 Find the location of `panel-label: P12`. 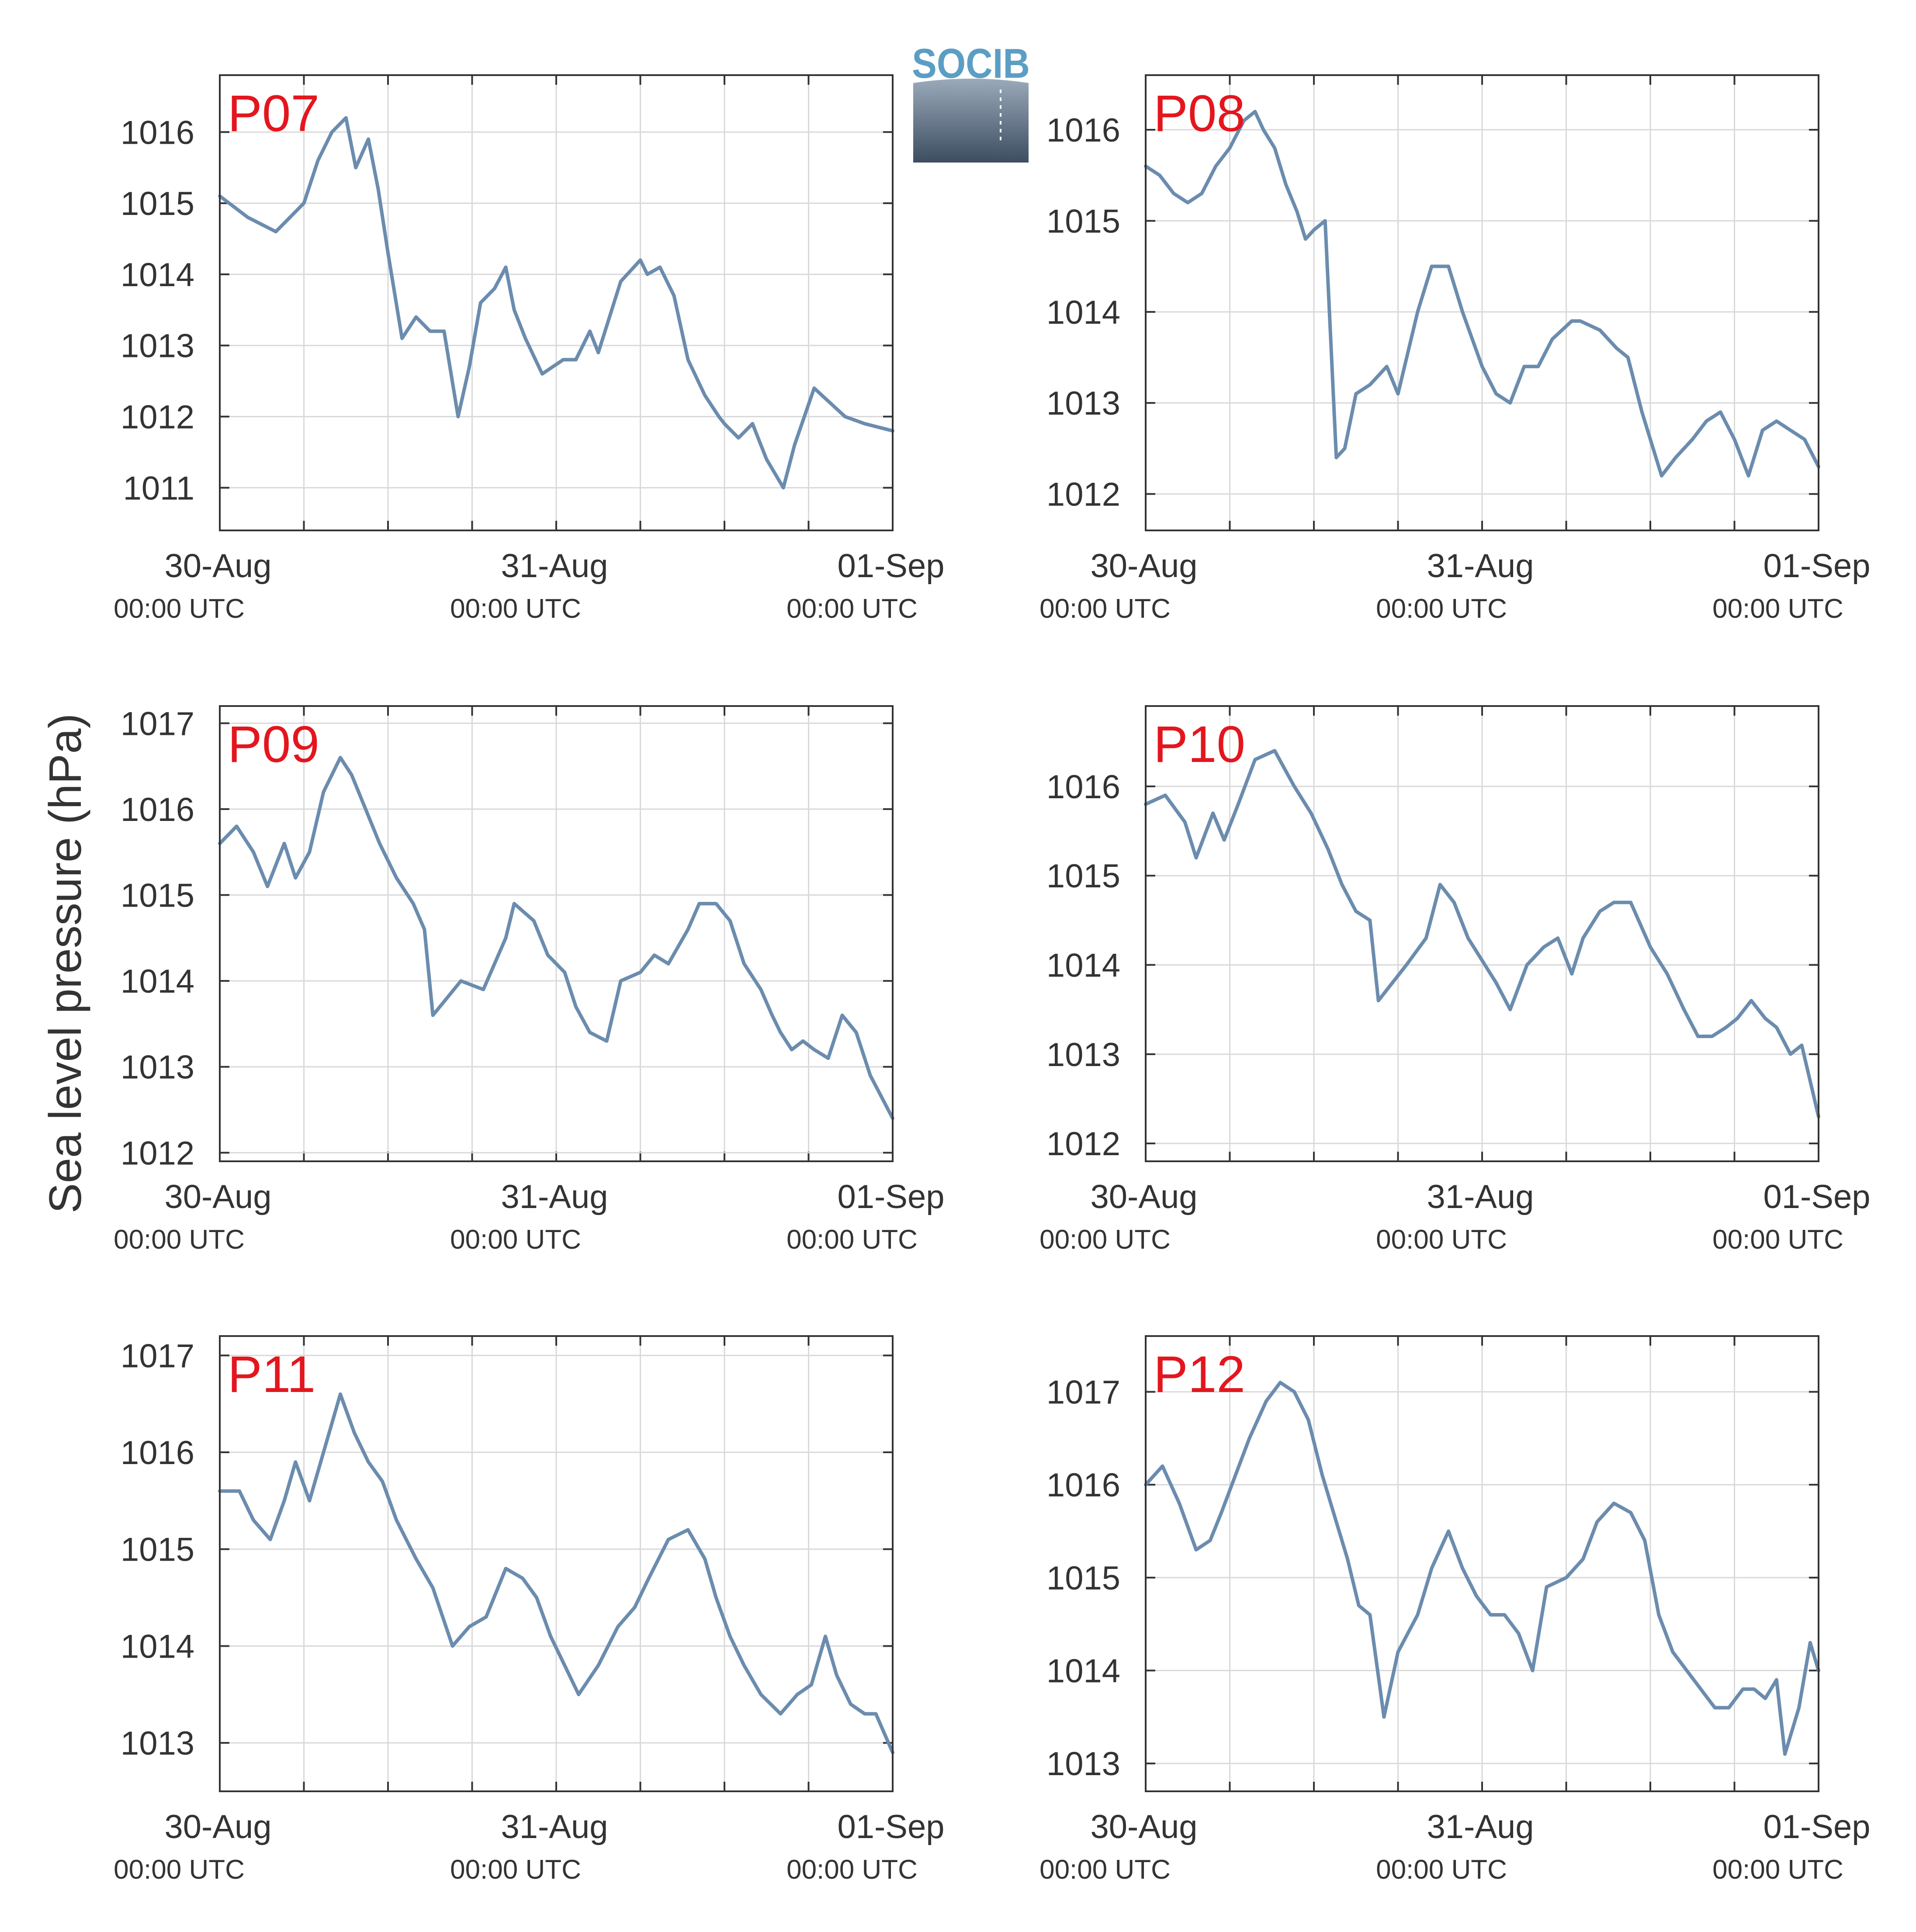

panel-label: P12 is located at coordinates (1199, 1374).